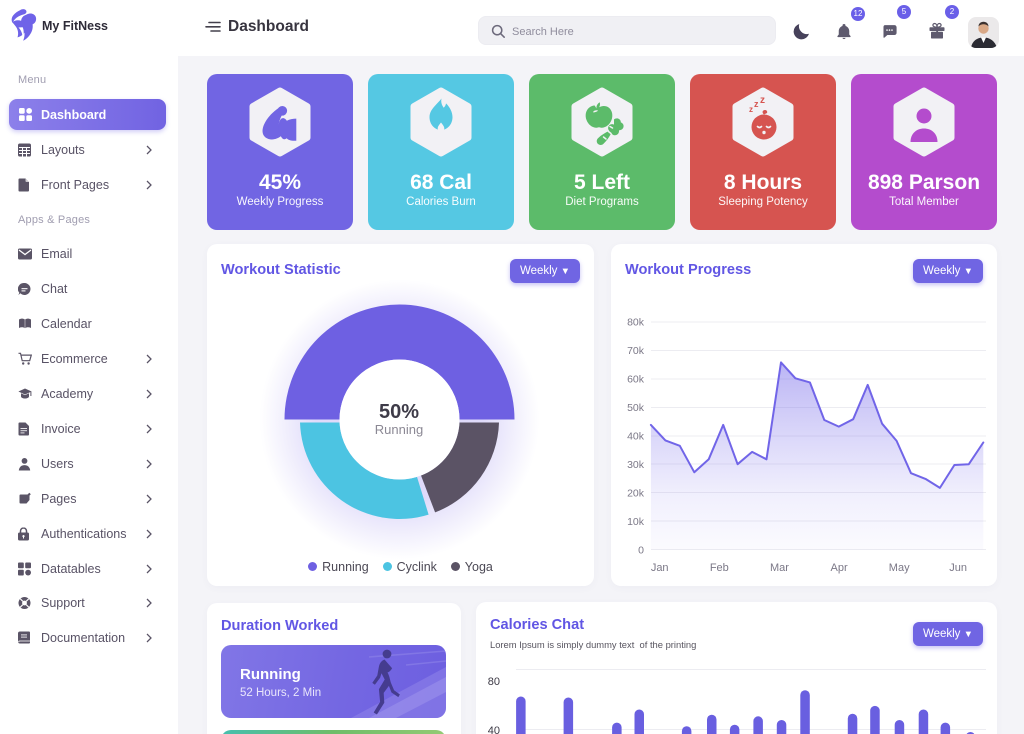 The height and width of the screenshot is (734, 1024). What do you see at coordinates (636, 494) in the screenshot?
I see `svg-text: 20k` at bounding box center [636, 494].